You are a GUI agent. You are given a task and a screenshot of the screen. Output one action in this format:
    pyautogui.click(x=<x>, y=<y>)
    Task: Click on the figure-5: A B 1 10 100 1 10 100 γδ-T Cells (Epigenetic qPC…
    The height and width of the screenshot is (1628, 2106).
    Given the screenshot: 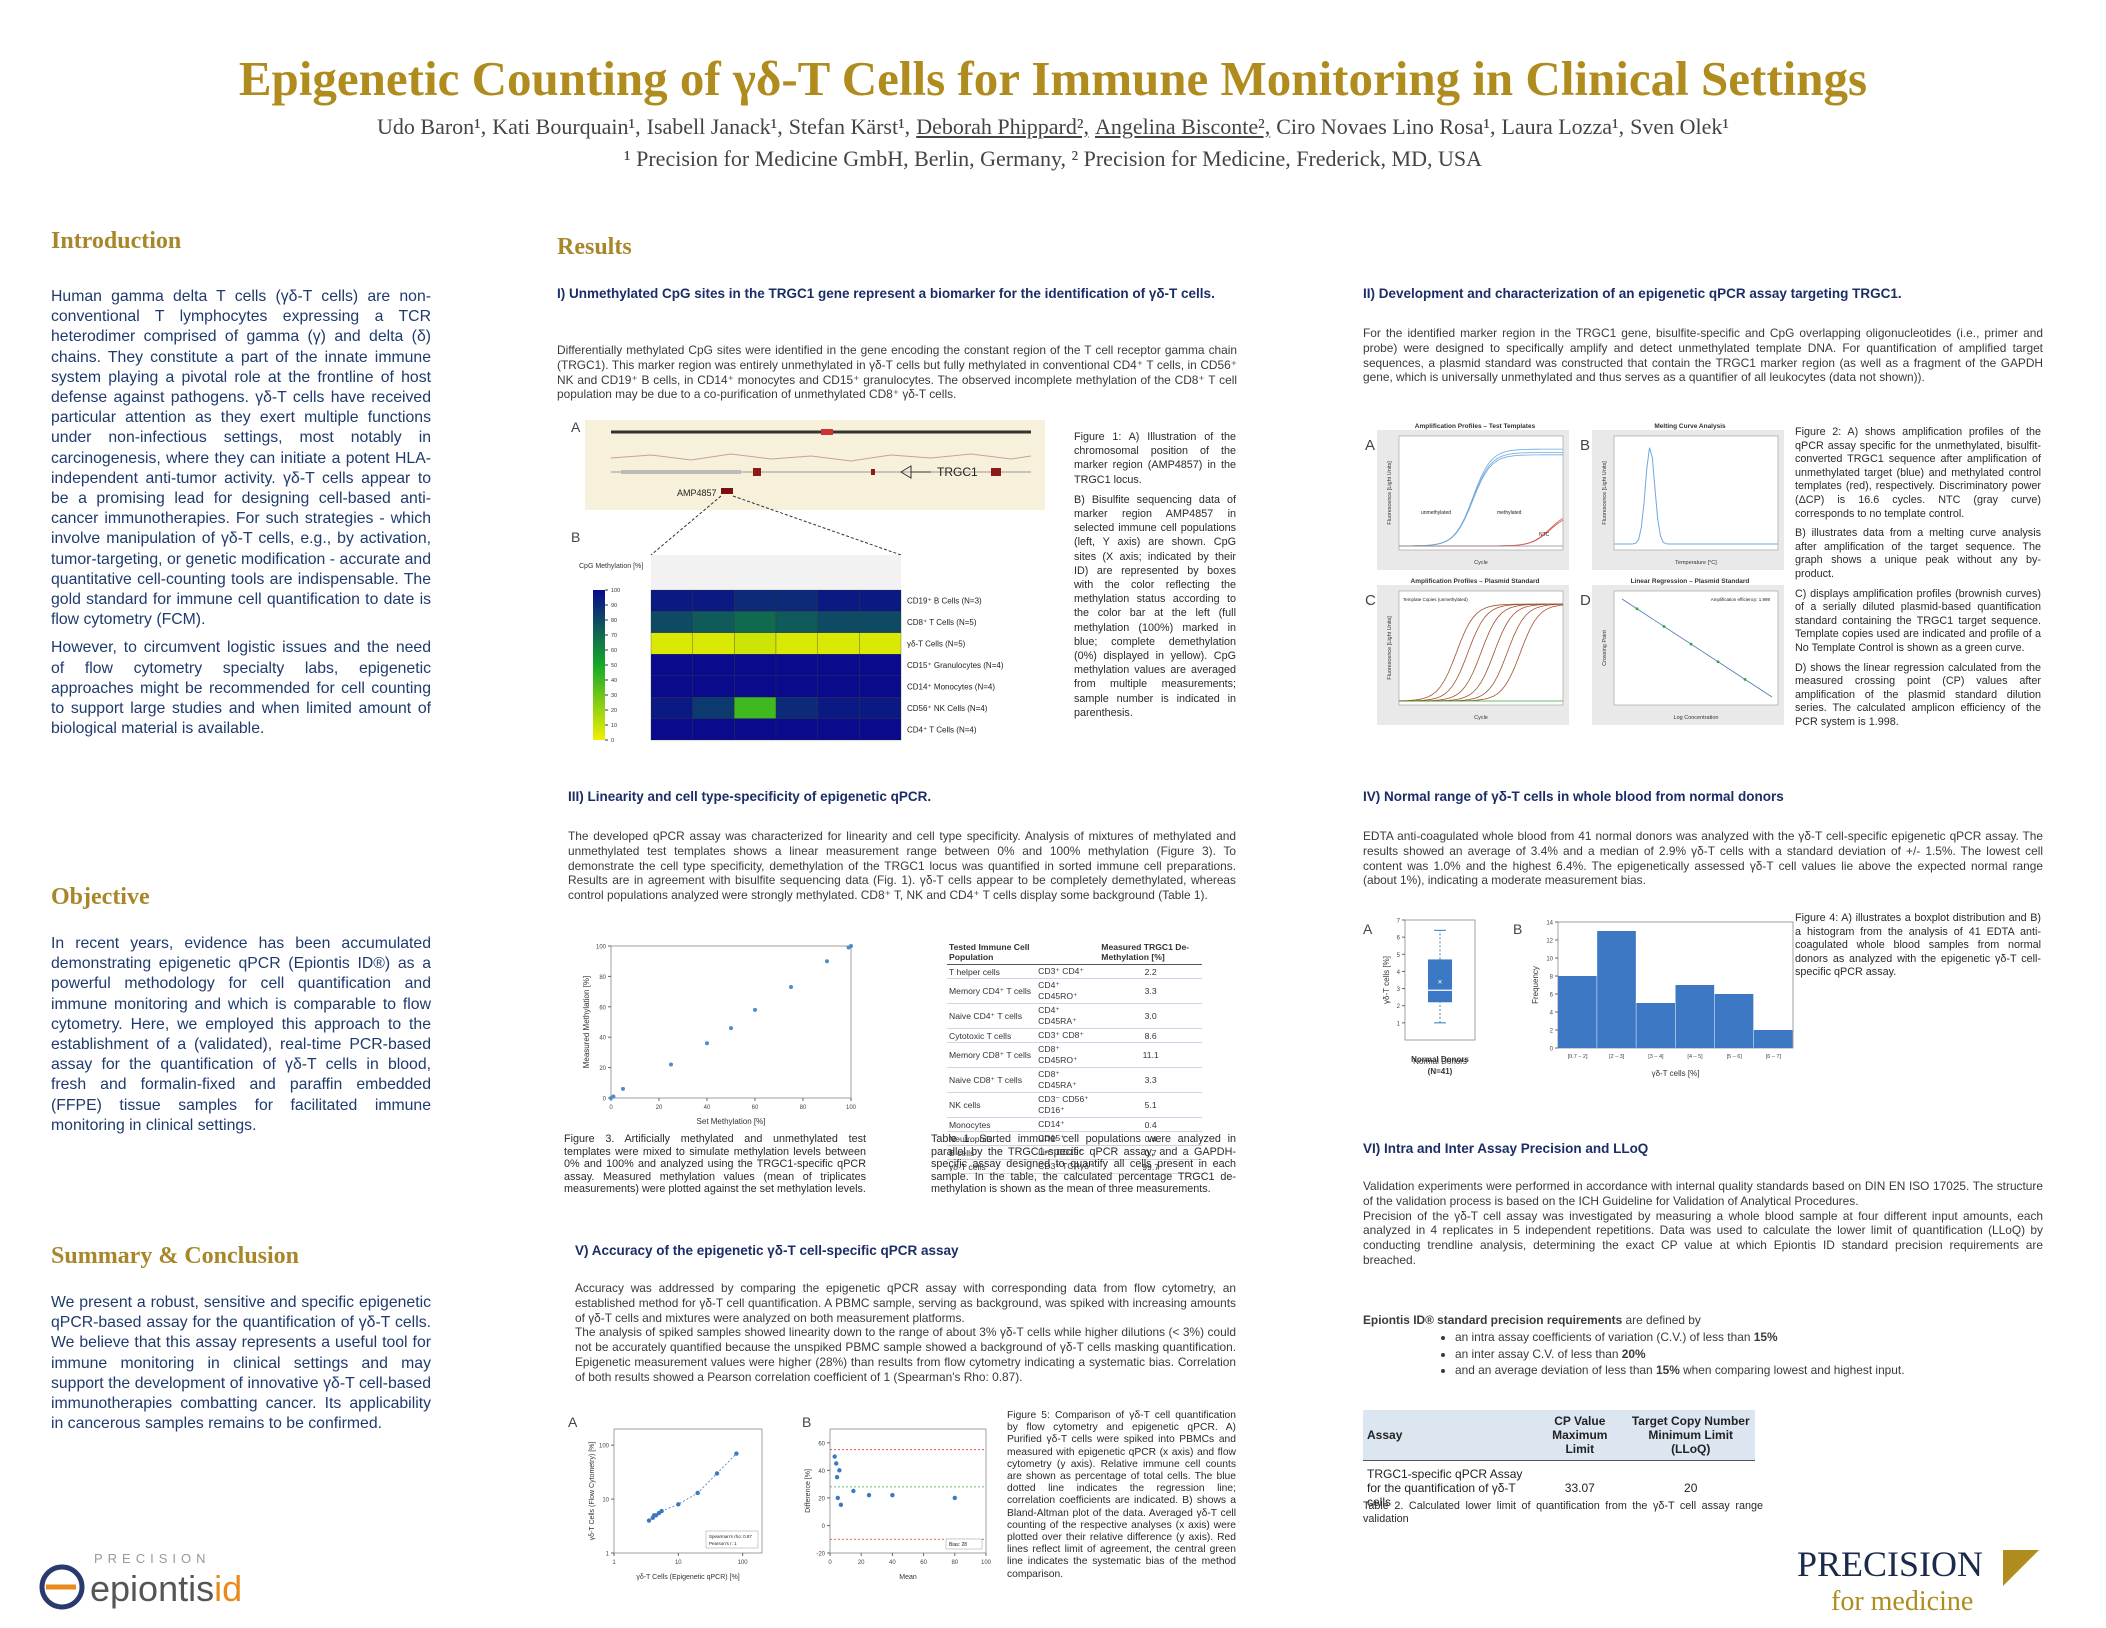 What is the action you would take?
    pyautogui.click(x=780, y=1497)
    